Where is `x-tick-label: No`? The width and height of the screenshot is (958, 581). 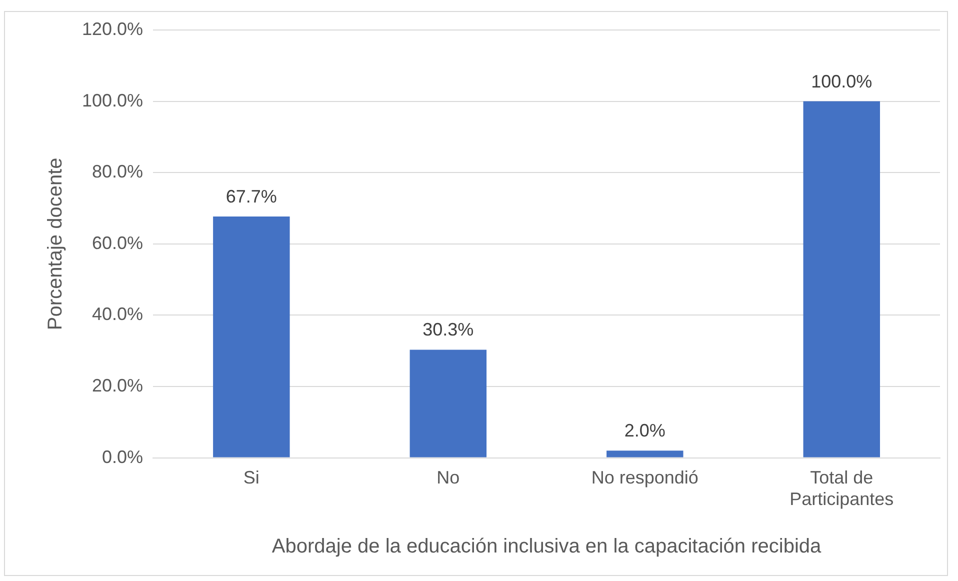
x-tick-label: No is located at coordinates (448, 478).